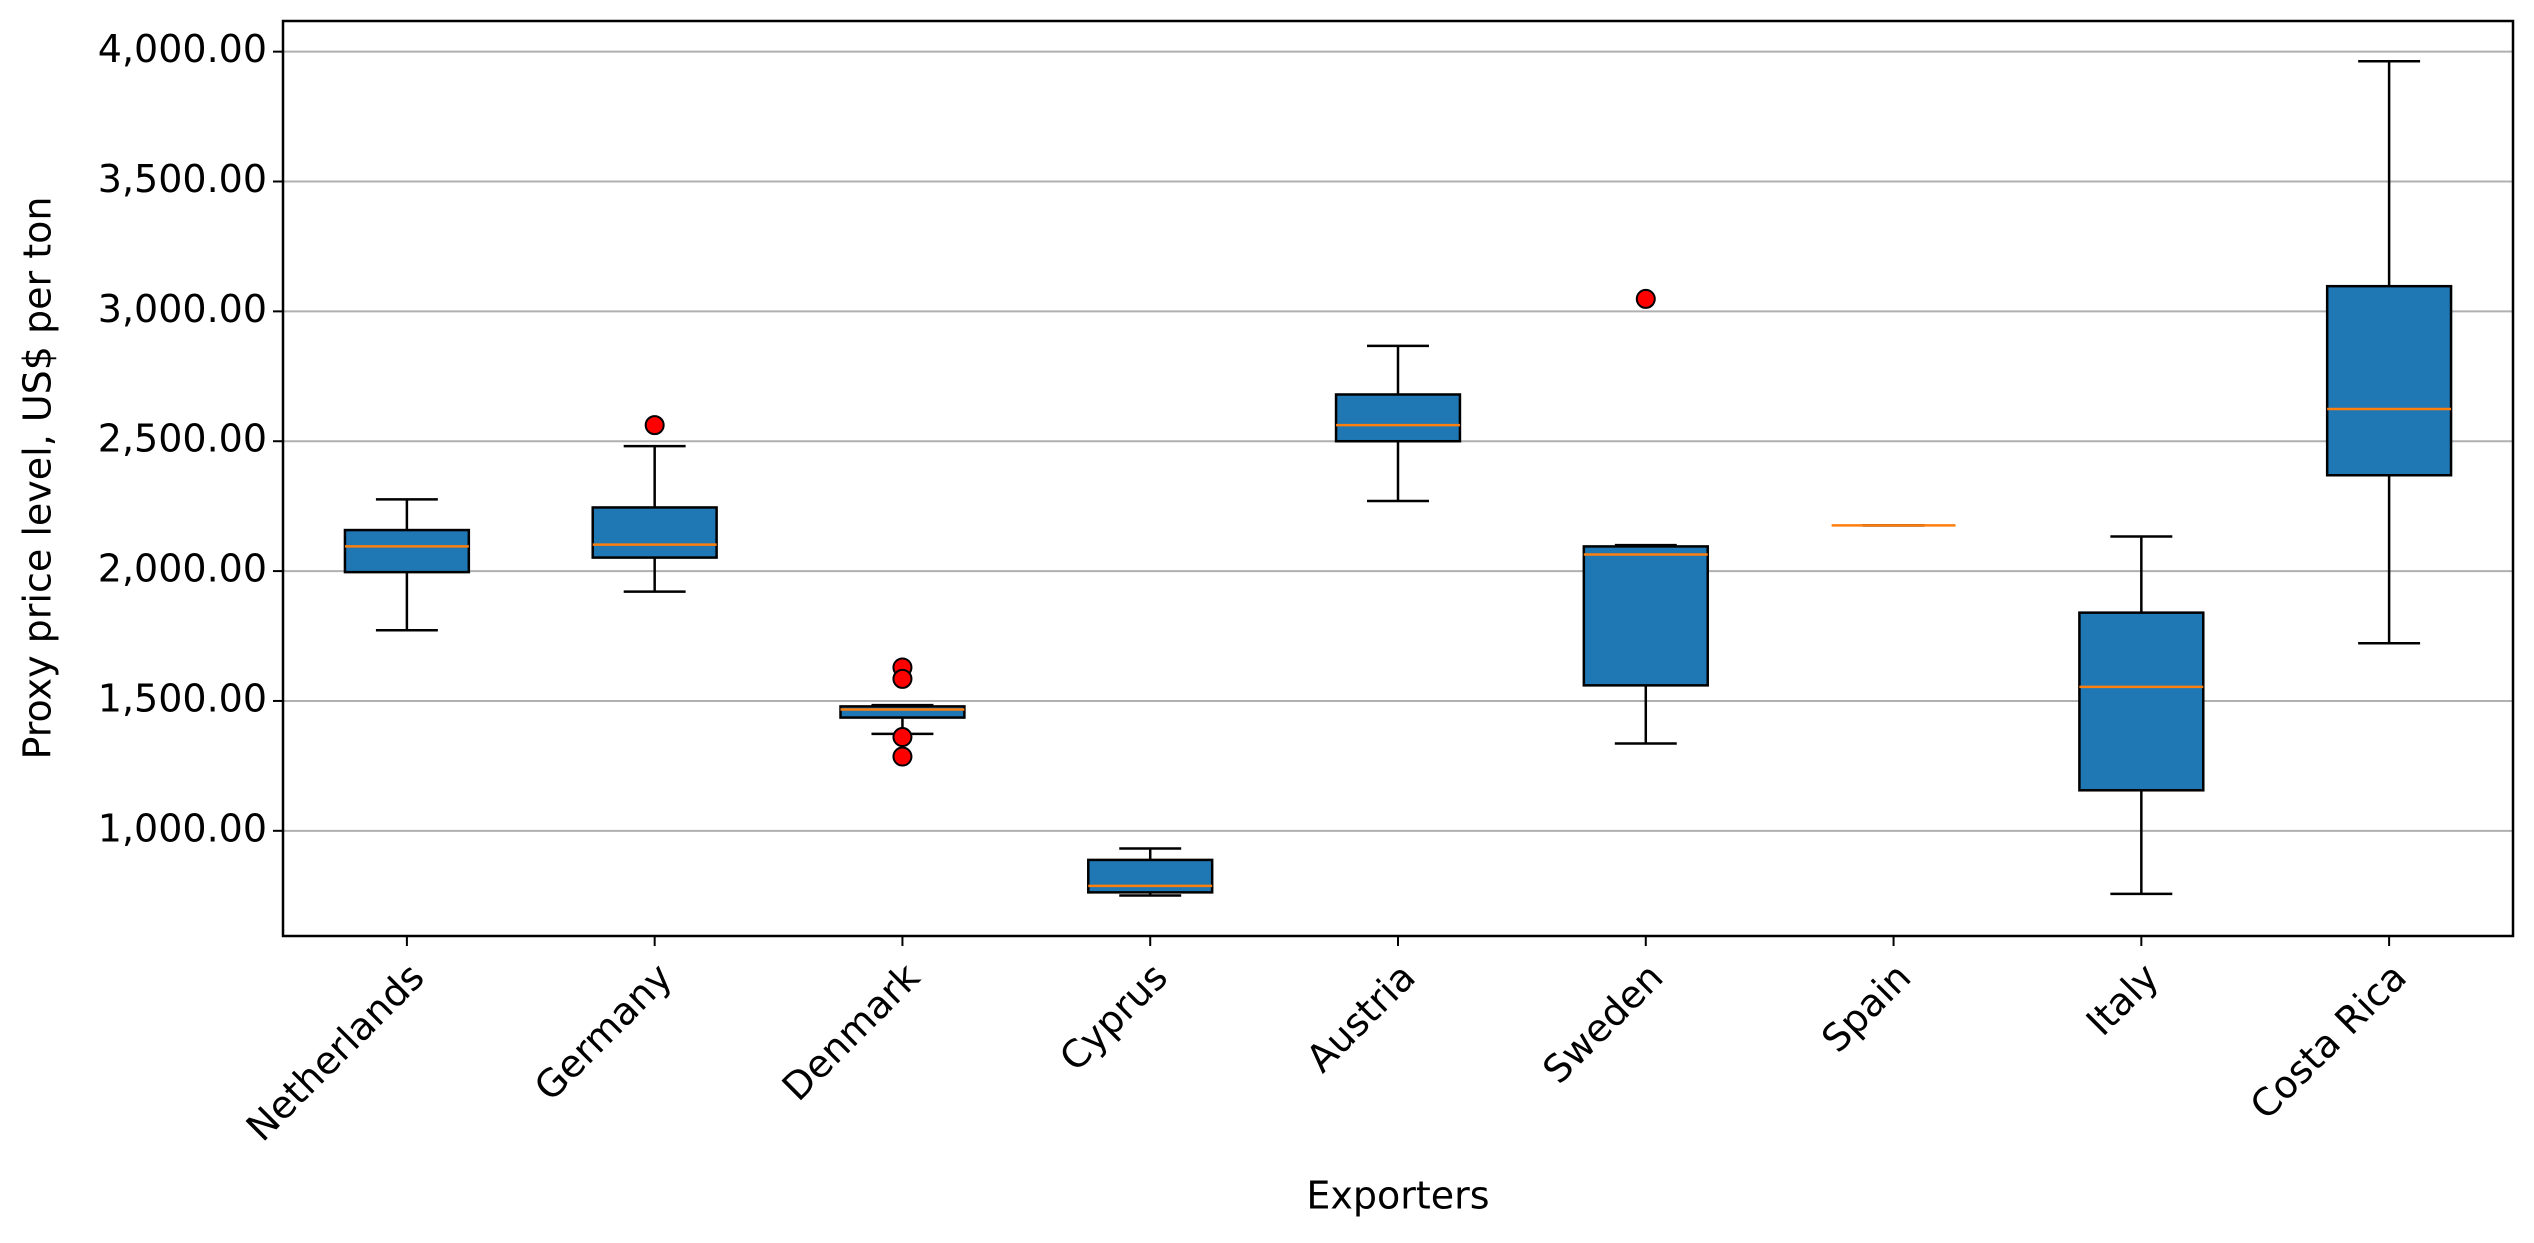 Image resolution: width=2534 pixels, height=1243 pixels. I want to click on x-tick-label: Spain, so click(1866, 1008).